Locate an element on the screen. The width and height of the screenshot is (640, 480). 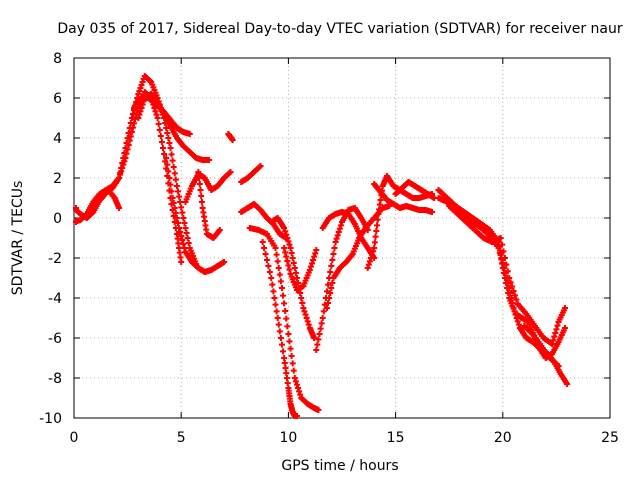
x-axis-label: GPS time / hours is located at coordinates (339, 466).